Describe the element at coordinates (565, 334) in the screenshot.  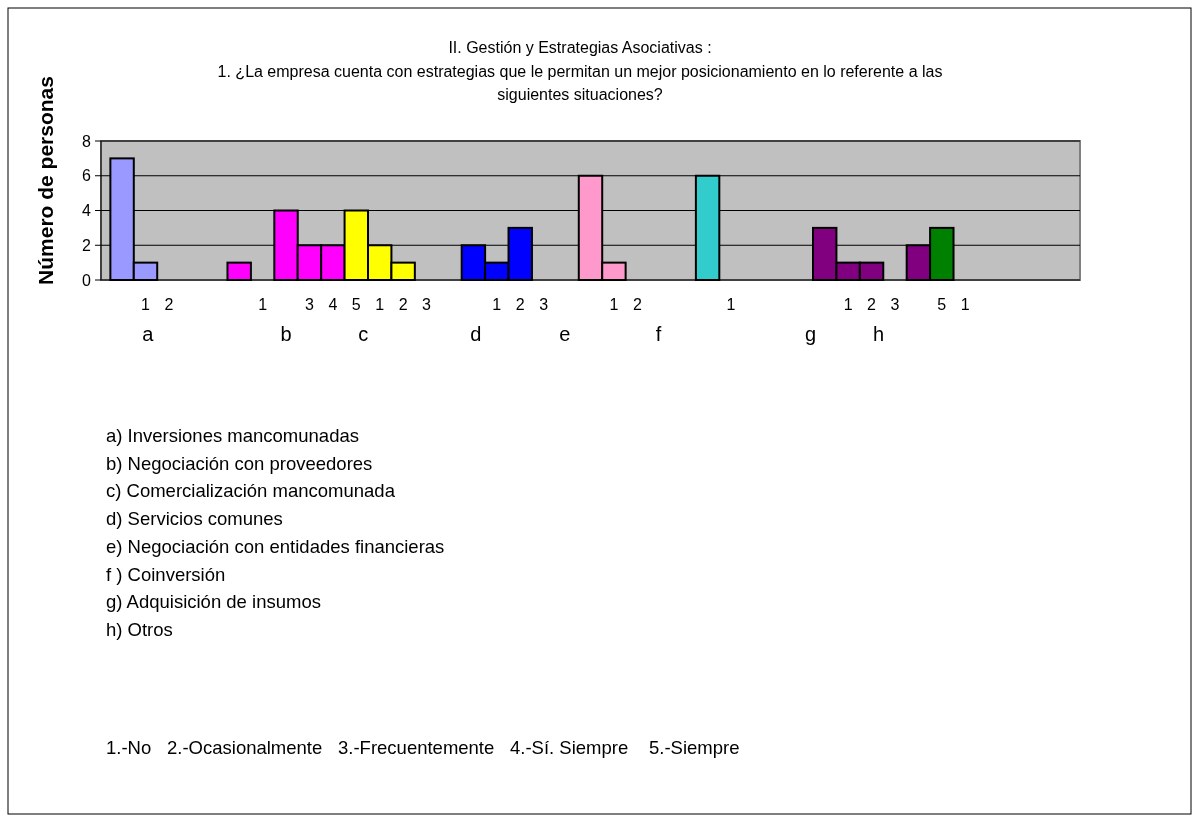
I see `text: e` at that location.